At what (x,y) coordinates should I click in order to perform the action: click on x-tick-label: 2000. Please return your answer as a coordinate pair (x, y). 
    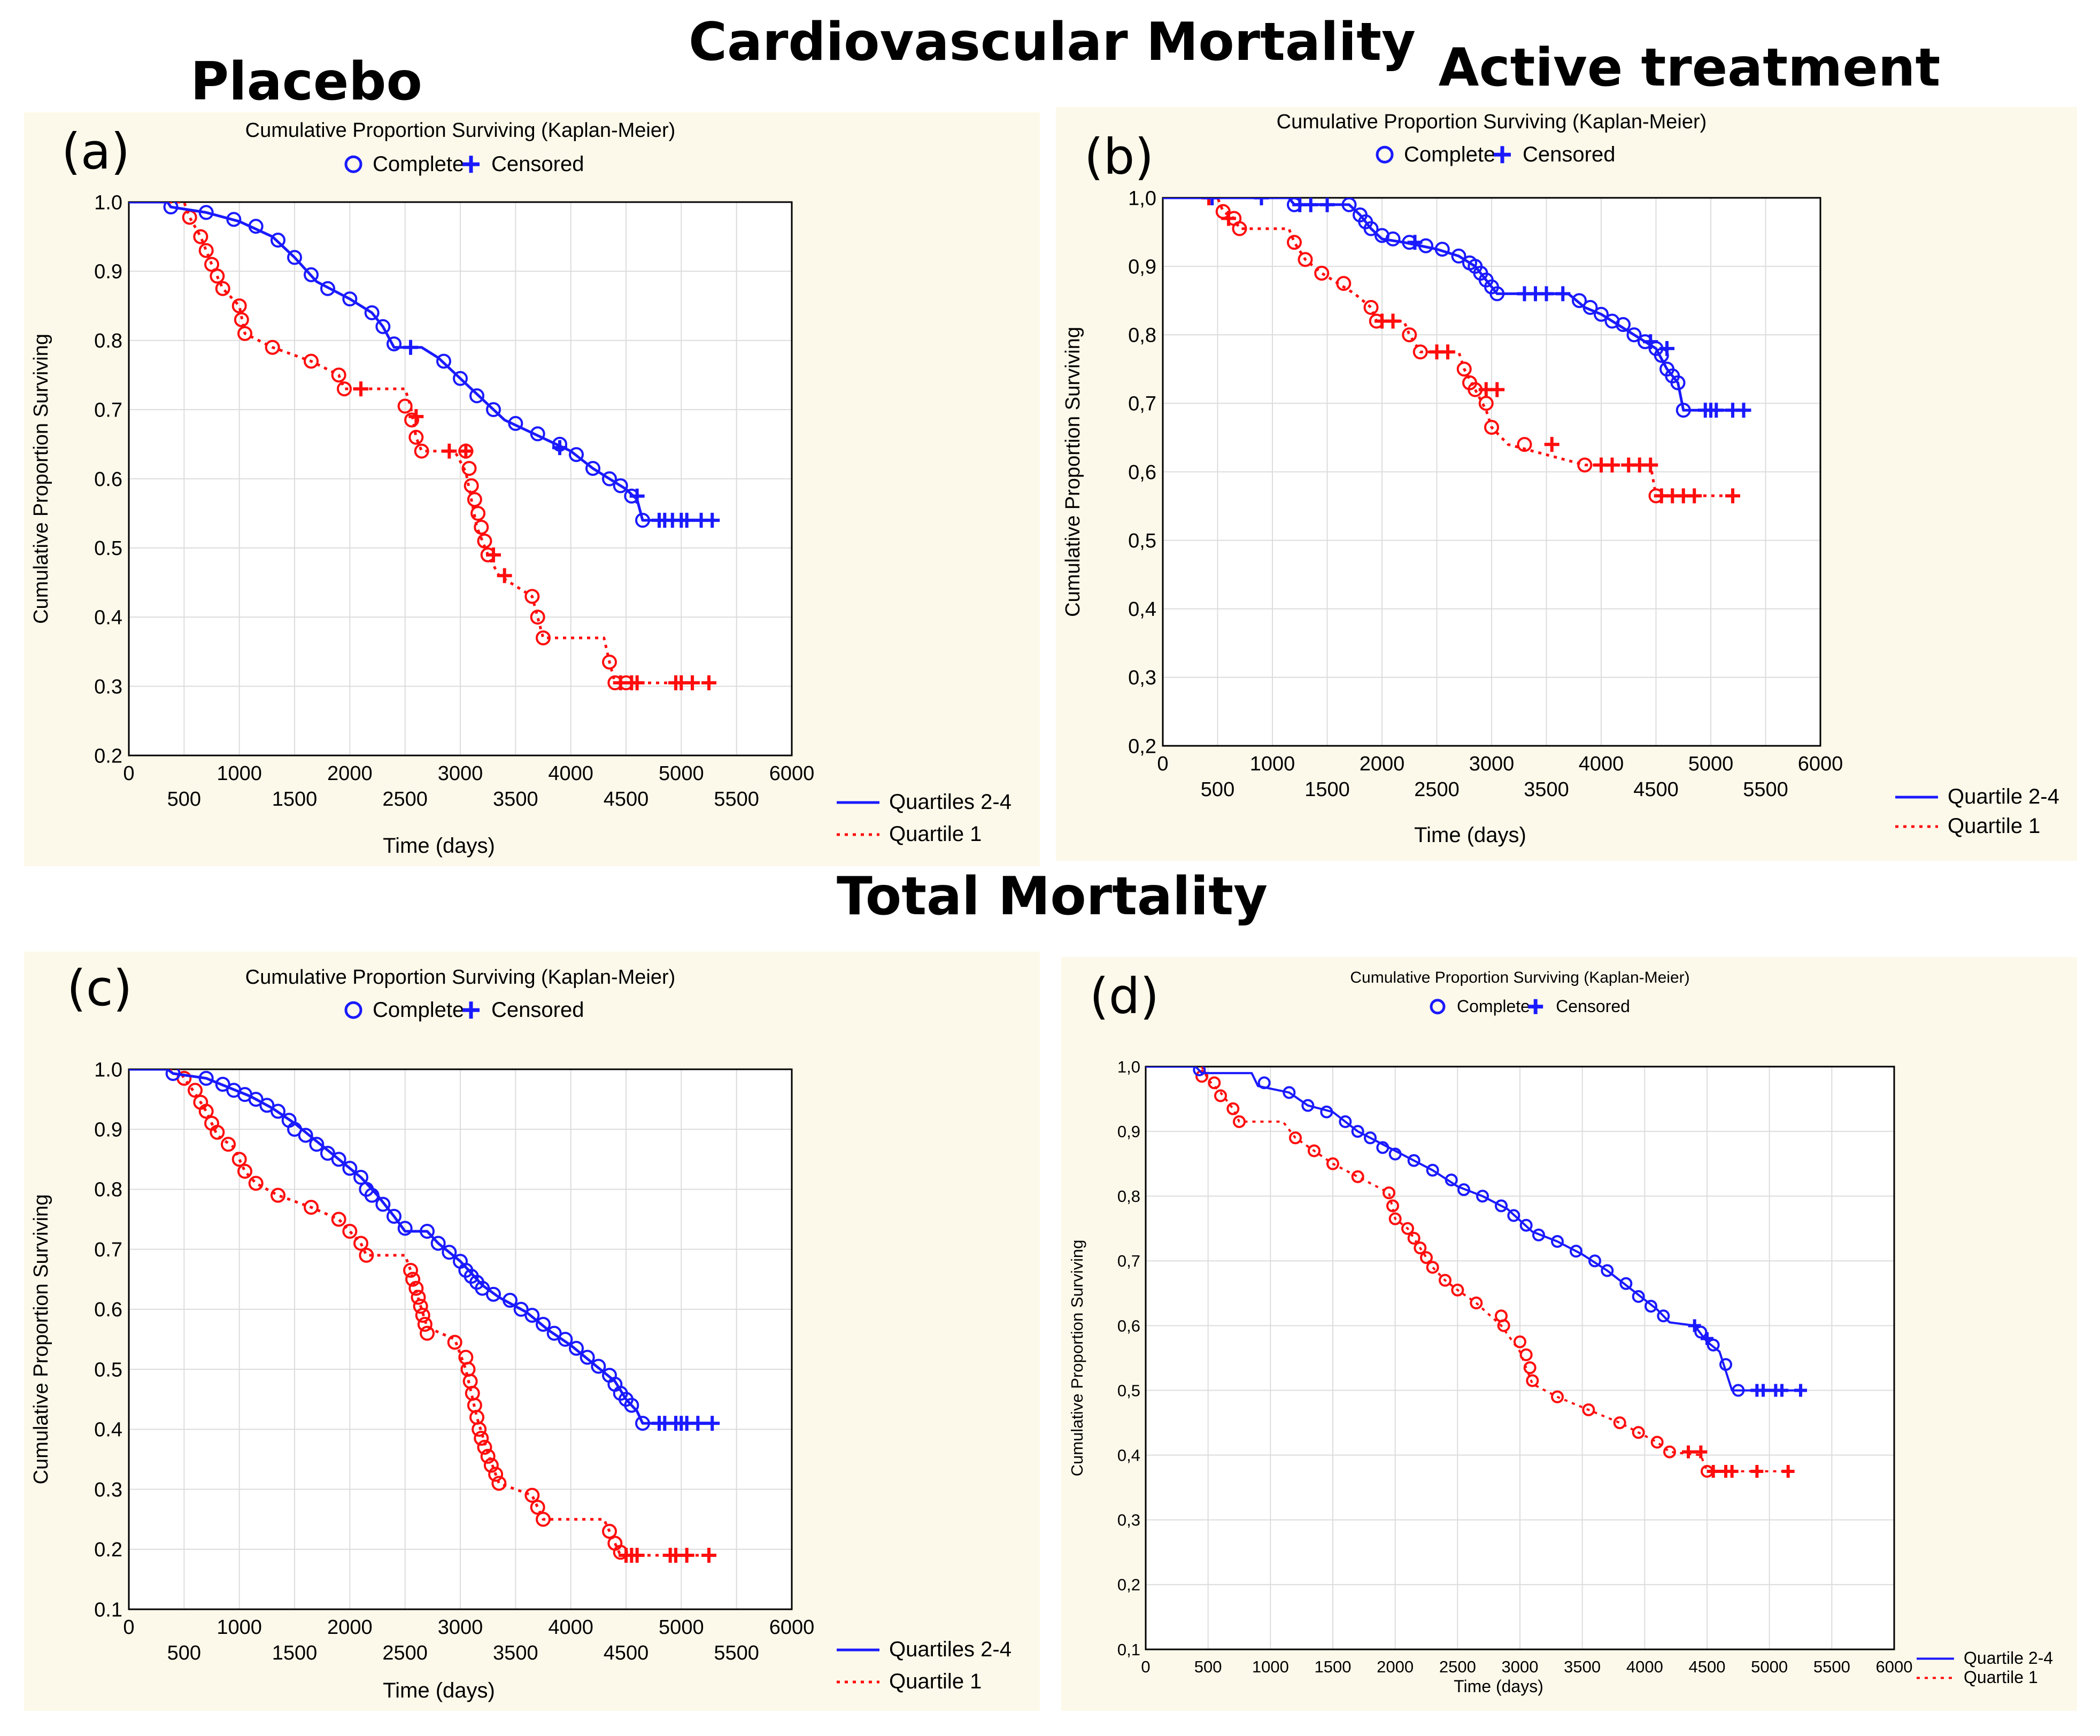
    Looking at the image, I should click on (1382, 764).